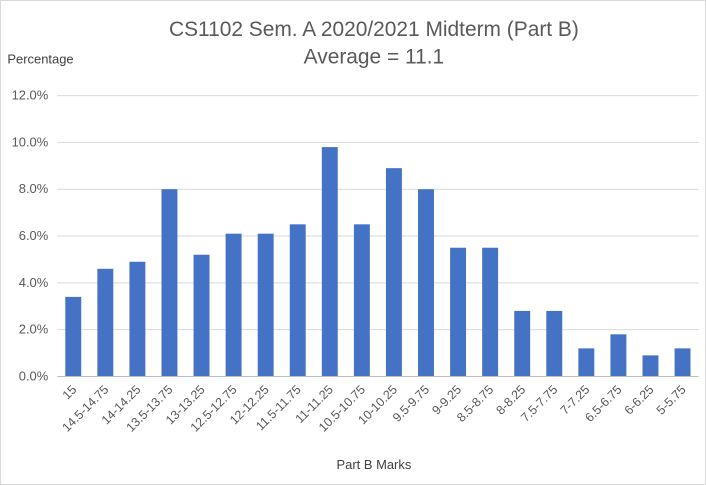  Describe the element at coordinates (40, 59) in the screenshot. I see `y-axis-label: Percentage` at that location.